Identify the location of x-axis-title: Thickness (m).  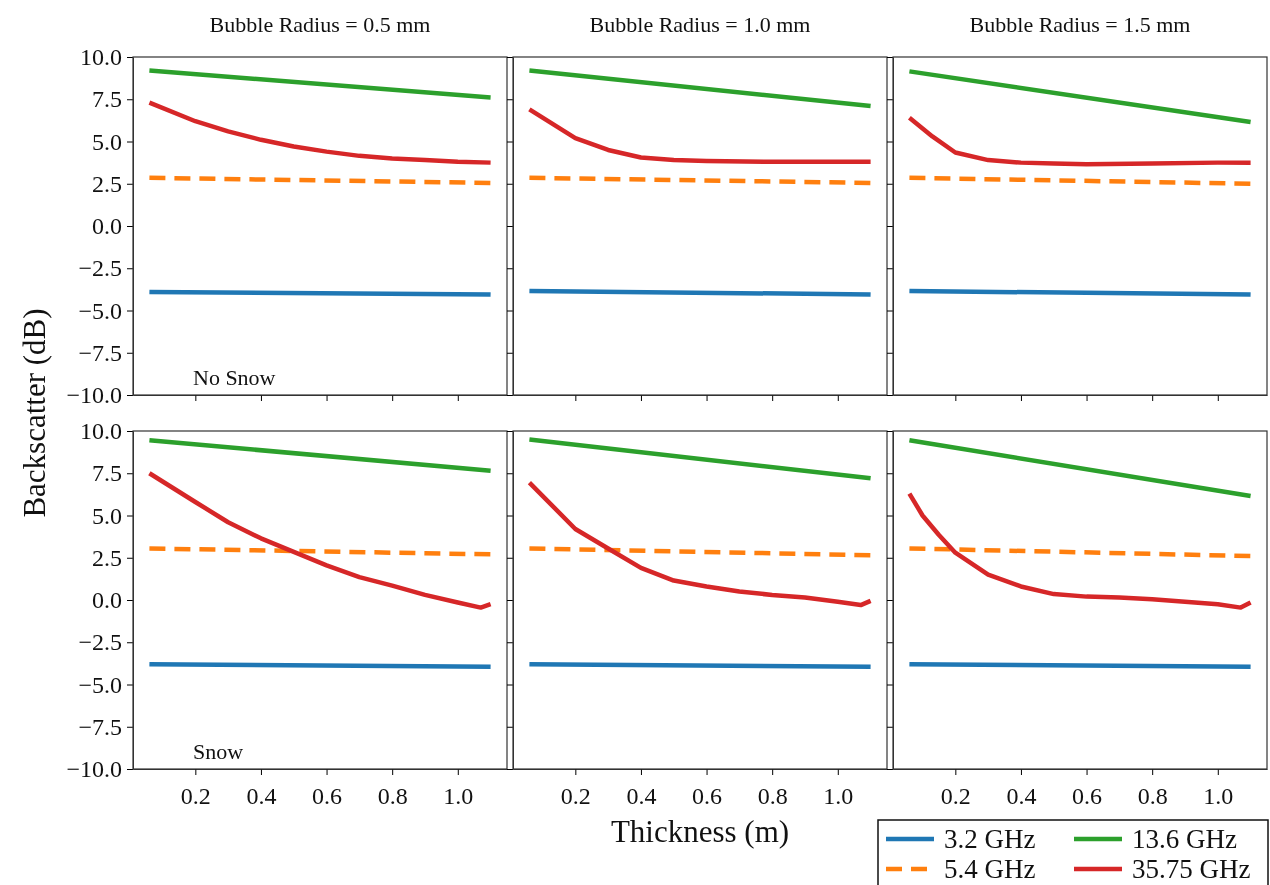
(700, 831).